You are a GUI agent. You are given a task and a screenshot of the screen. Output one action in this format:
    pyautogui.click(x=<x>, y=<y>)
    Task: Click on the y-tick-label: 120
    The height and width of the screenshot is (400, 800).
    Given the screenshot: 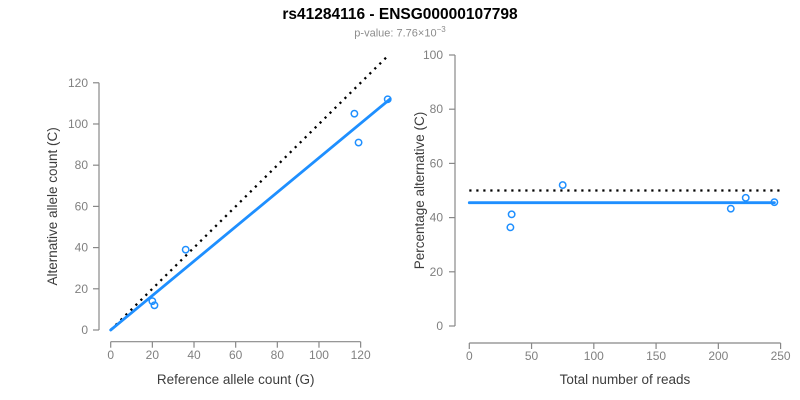 What is the action you would take?
    pyautogui.click(x=78, y=83)
    